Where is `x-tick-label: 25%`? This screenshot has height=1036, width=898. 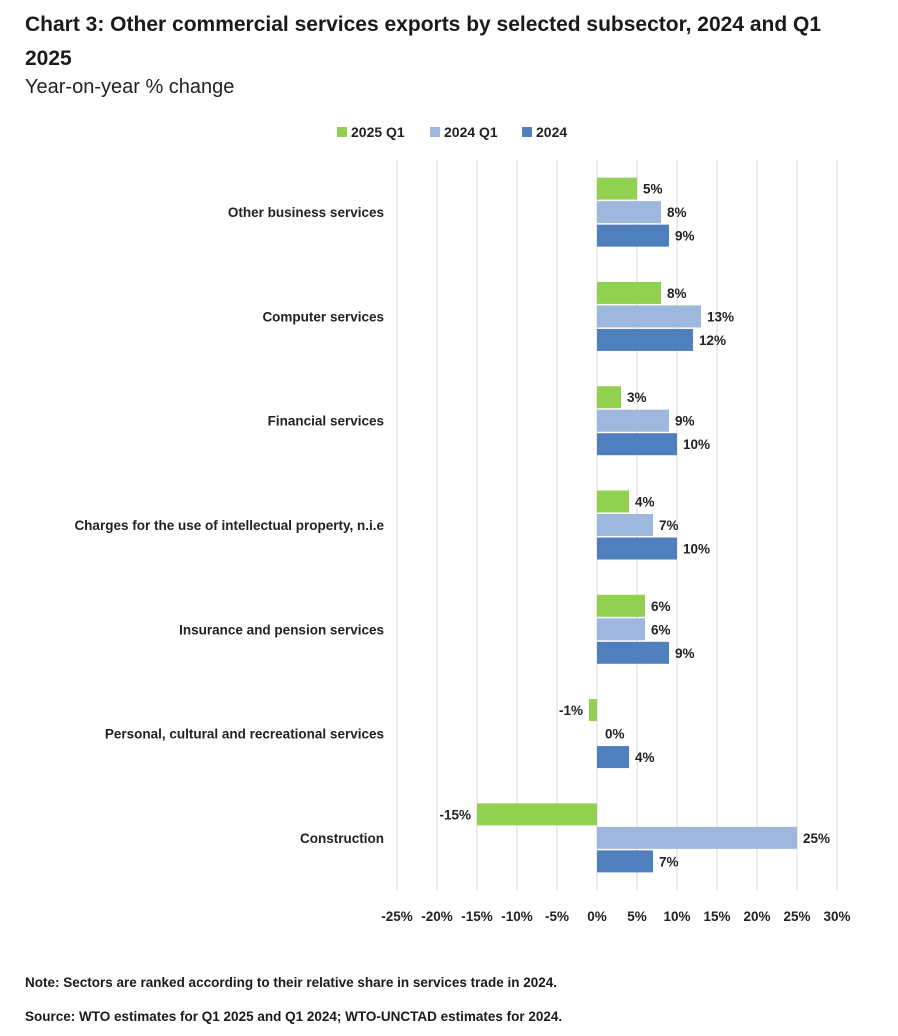 x-tick-label: 25% is located at coordinates (796, 916).